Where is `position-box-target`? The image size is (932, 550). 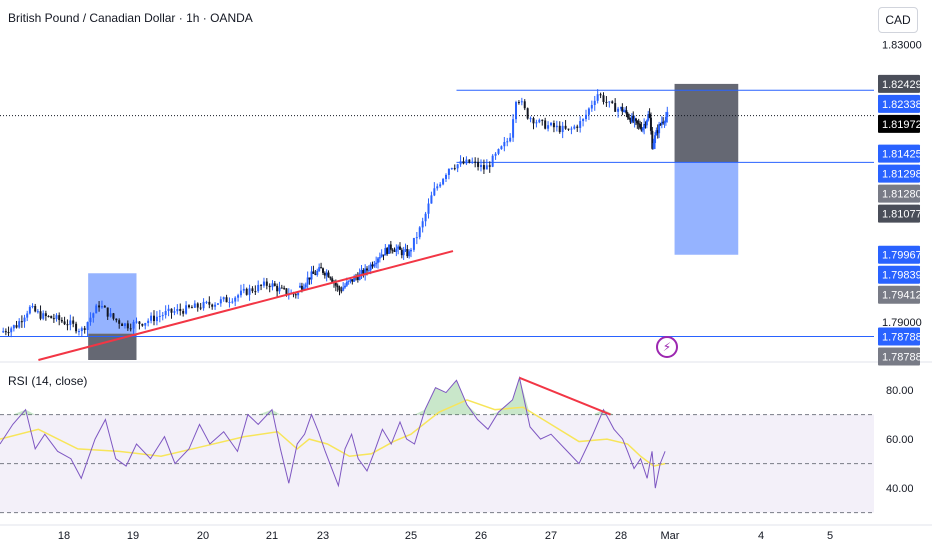
position-box-target is located at coordinates (706, 208).